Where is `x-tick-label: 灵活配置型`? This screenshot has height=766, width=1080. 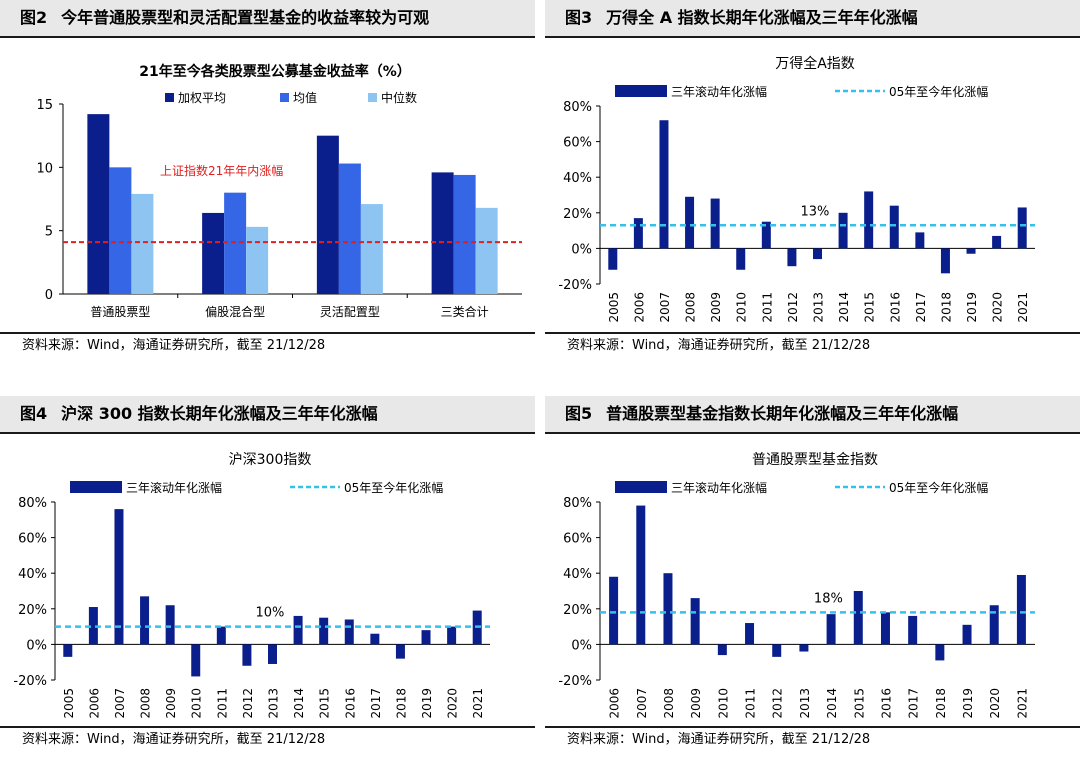
x-tick-label: 灵活配置型 is located at coordinates (350, 312).